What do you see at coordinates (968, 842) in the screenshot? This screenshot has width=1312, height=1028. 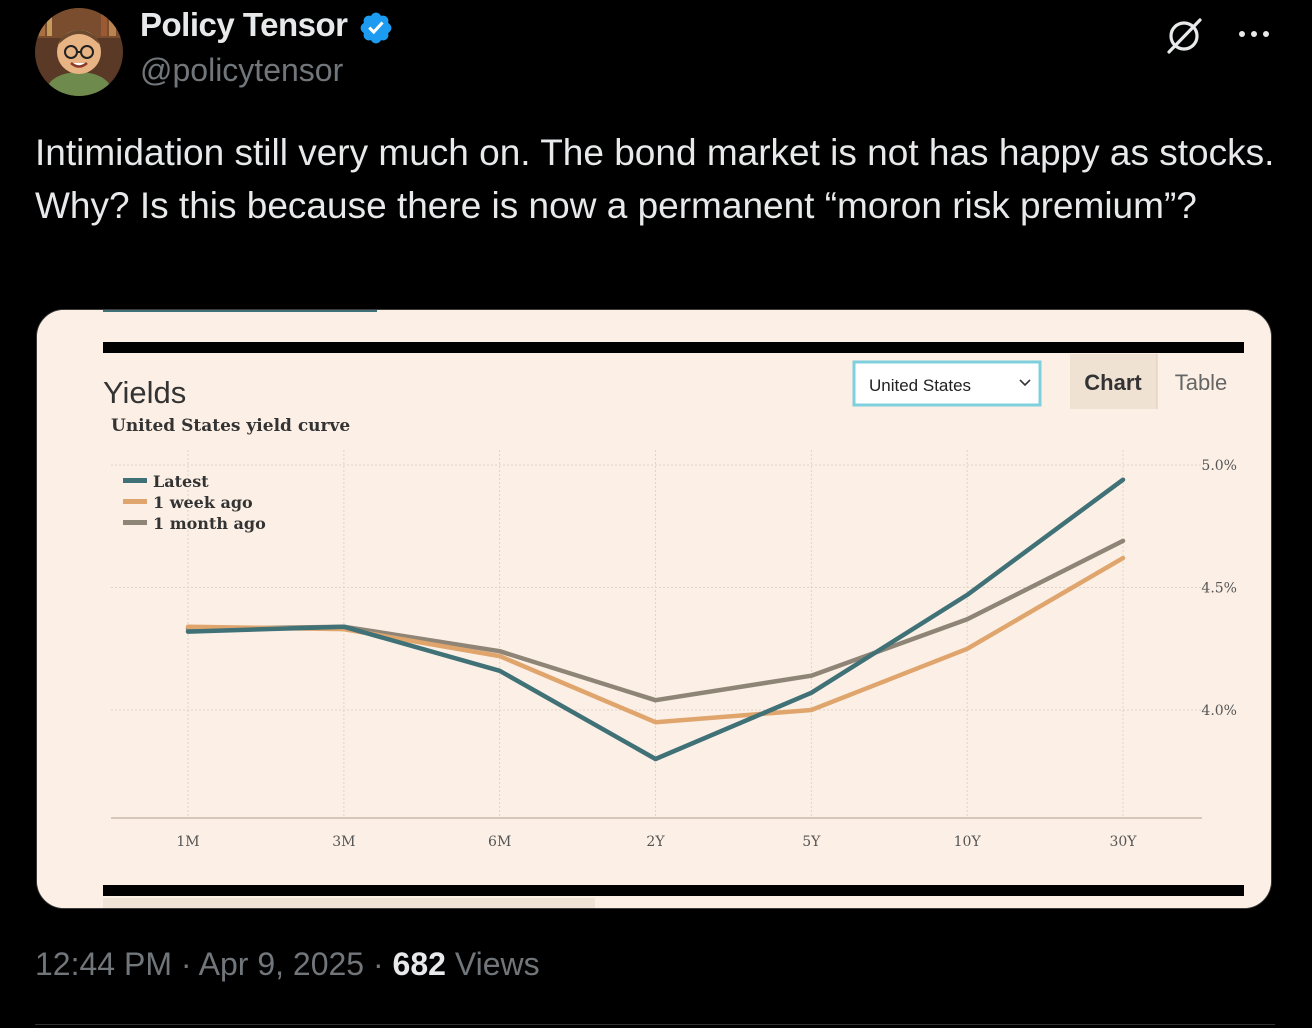 I see `x-tick-label: 10Y` at bounding box center [968, 842].